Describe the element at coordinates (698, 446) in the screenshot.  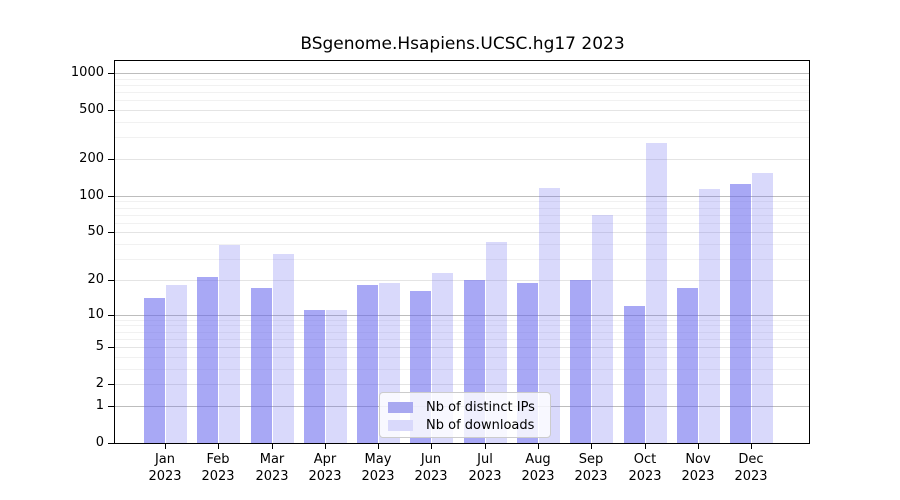
I see `x-tick-mark-nov` at that location.